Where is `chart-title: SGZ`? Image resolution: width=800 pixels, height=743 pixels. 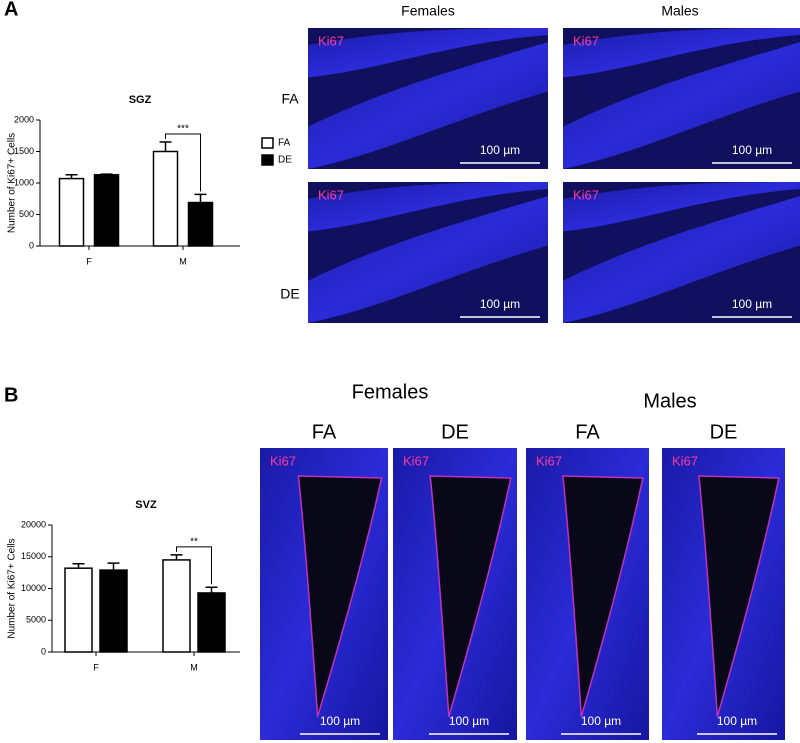
chart-title: SGZ is located at coordinates (140, 100).